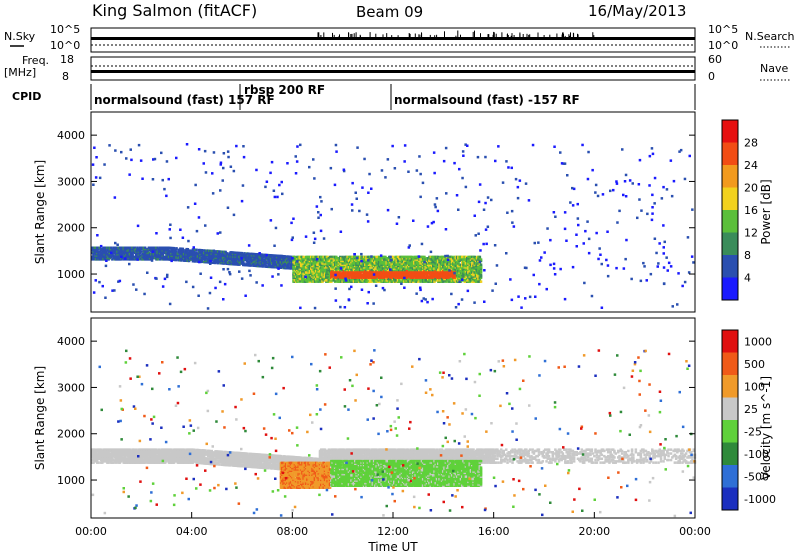 Image resolution: width=800 pixels, height=554 pixels. I want to click on left-tick-bottom: 10^0, so click(65, 45).